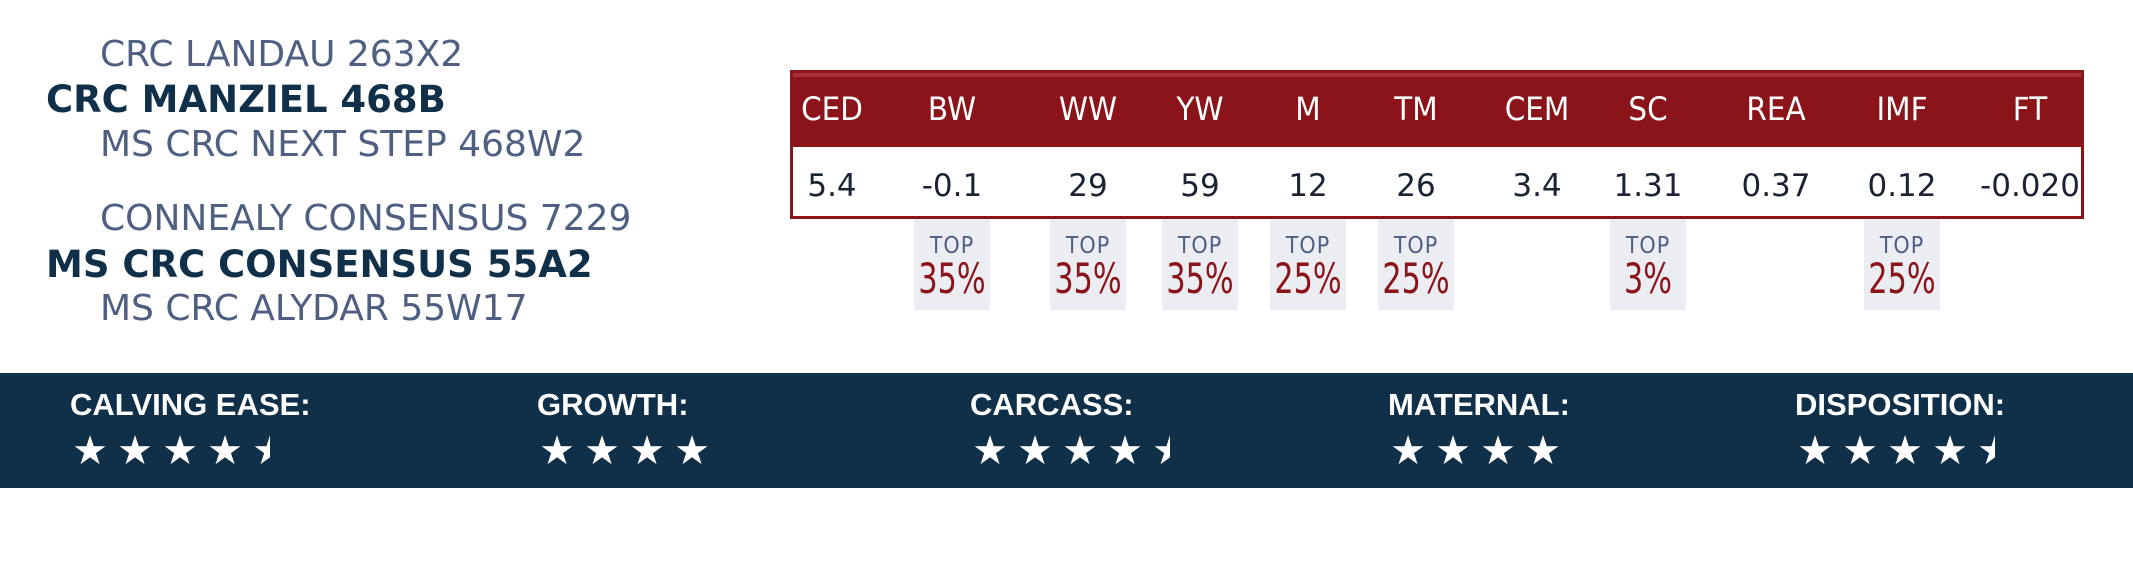 The width and height of the screenshot is (2133, 563). What do you see at coordinates (246, 99) in the screenshot?
I see `pedigree-sire: CRC MANZIEL 468B` at bounding box center [246, 99].